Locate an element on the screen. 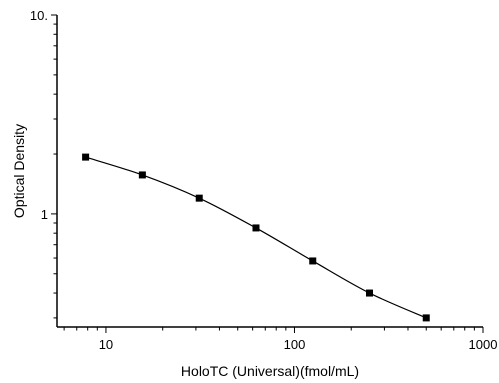  y-tick-label: 1 is located at coordinates (44, 214).